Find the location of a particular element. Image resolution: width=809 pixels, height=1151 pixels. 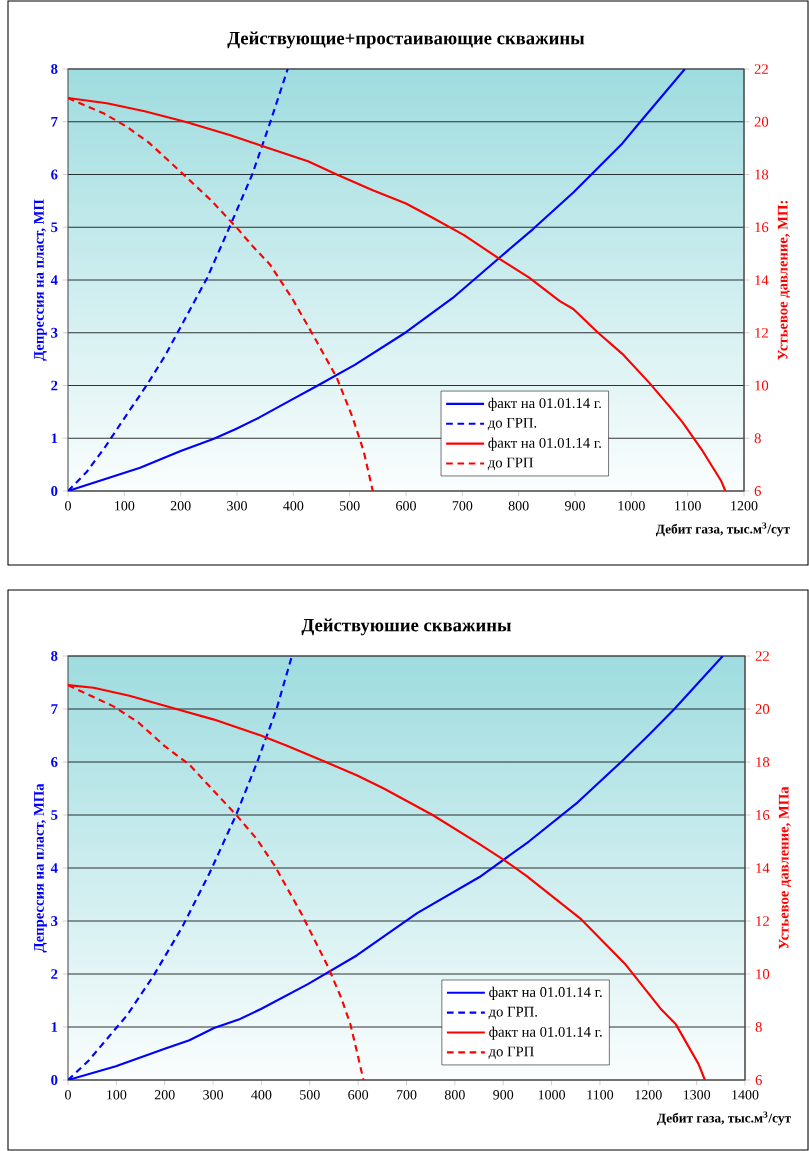

chart-title: Действуюшие скважины is located at coordinates (406, 627).